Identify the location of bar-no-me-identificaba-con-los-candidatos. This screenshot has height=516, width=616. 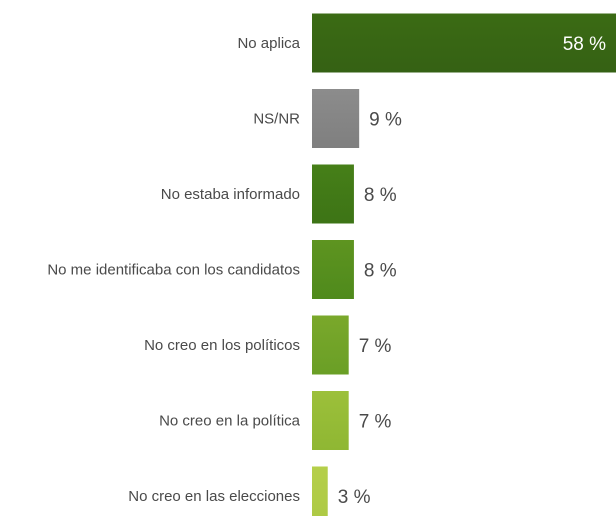
(333, 269).